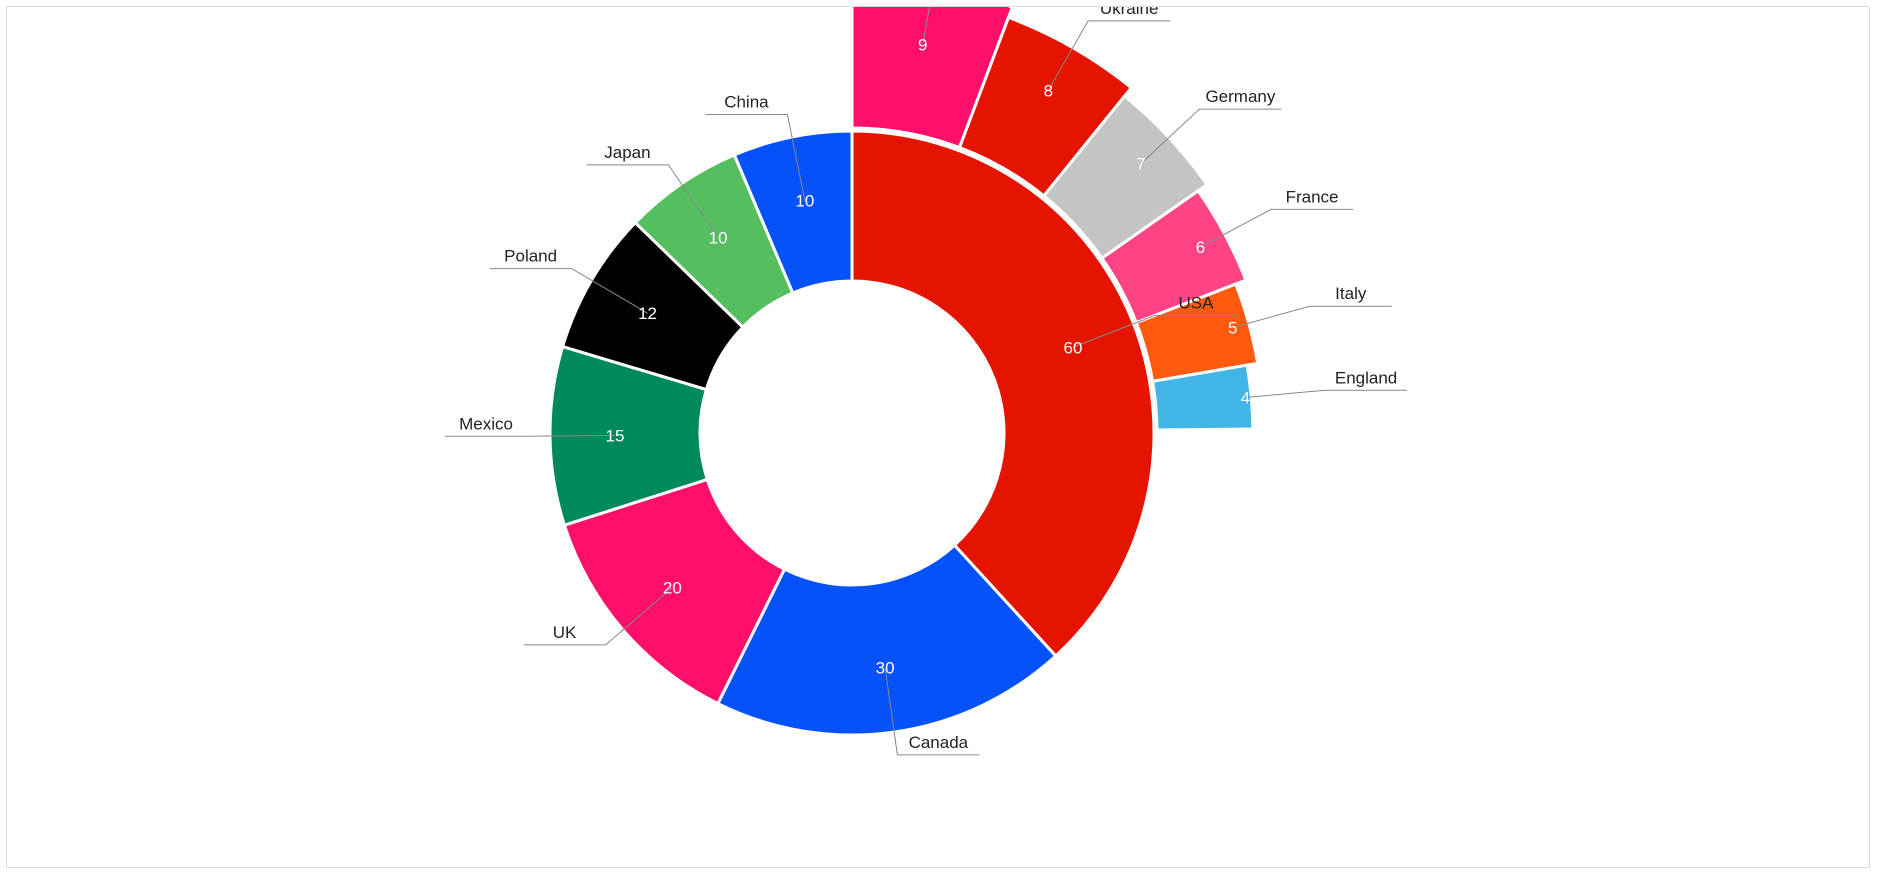 Image resolution: width=1877 pixels, height=878 pixels. What do you see at coordinates (939, 742) in the screenshot?
I see `category-label-canada: Canada` at bounding box center [939, 742].